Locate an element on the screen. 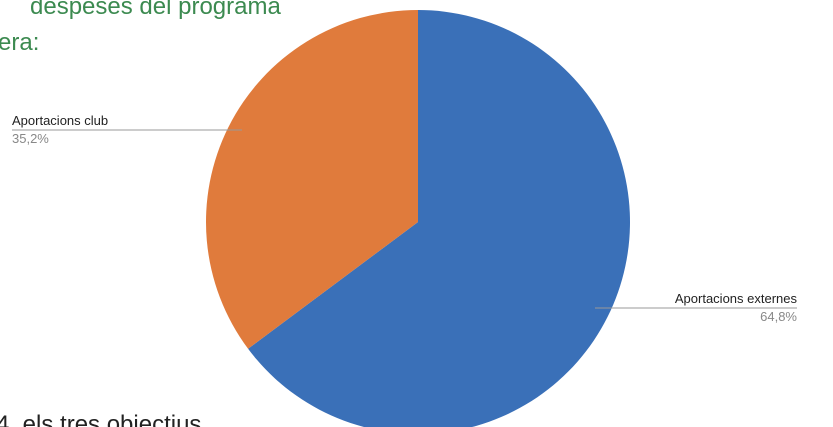  doc-line: 4. els tres objectius is located at coordinates (100, 419).